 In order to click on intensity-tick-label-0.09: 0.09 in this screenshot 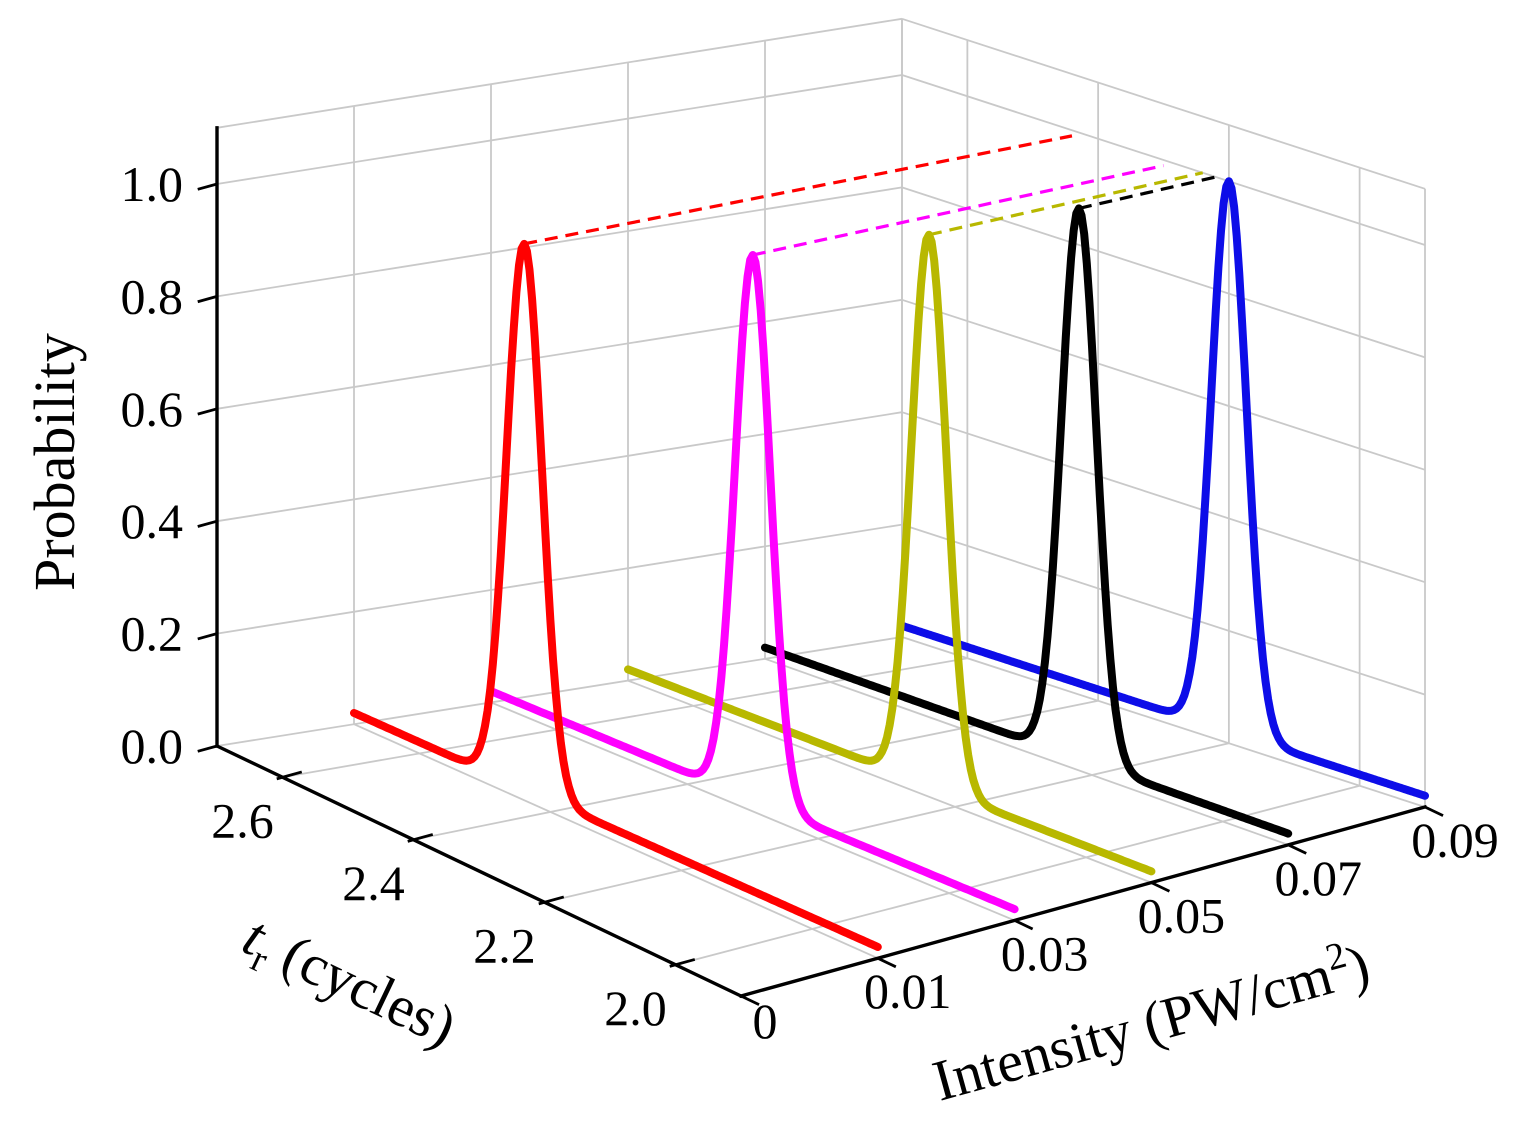, I will do `click(1455, 840)`.